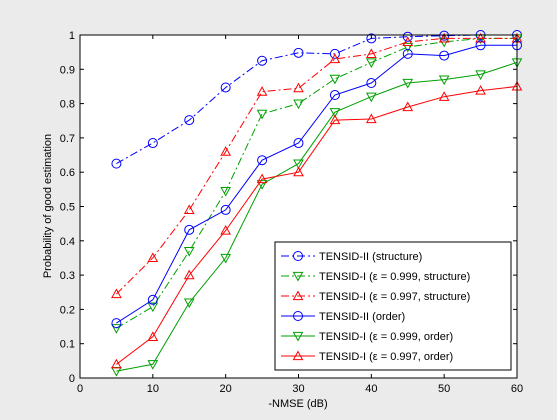 This screenshot has height=420, width=557. Describe the element at coordinates (67, 310) in the screenshot. I see `y-tick-label: 0.2` at that location.